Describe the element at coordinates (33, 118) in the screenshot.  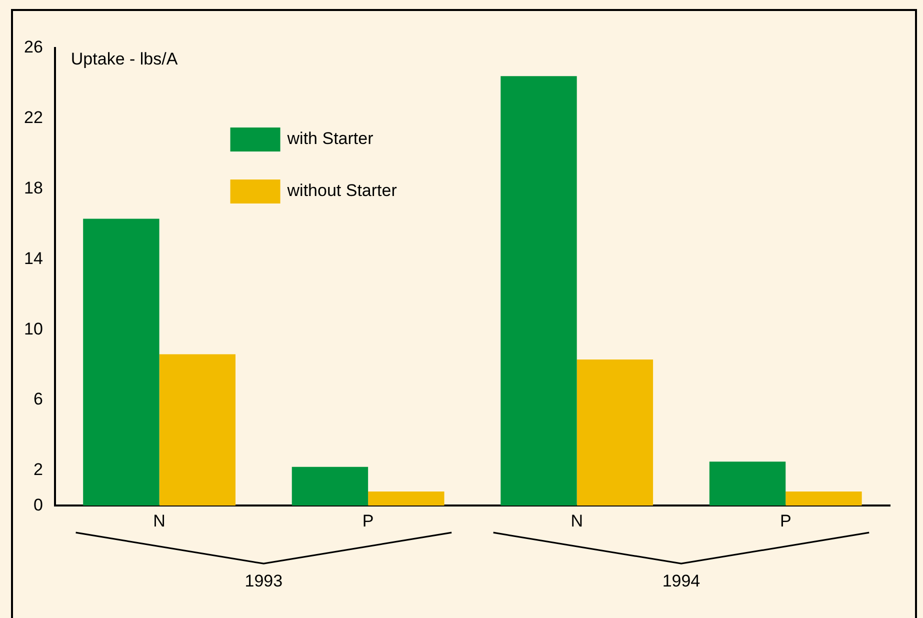
I see `y-tick-label: 22` at that location.